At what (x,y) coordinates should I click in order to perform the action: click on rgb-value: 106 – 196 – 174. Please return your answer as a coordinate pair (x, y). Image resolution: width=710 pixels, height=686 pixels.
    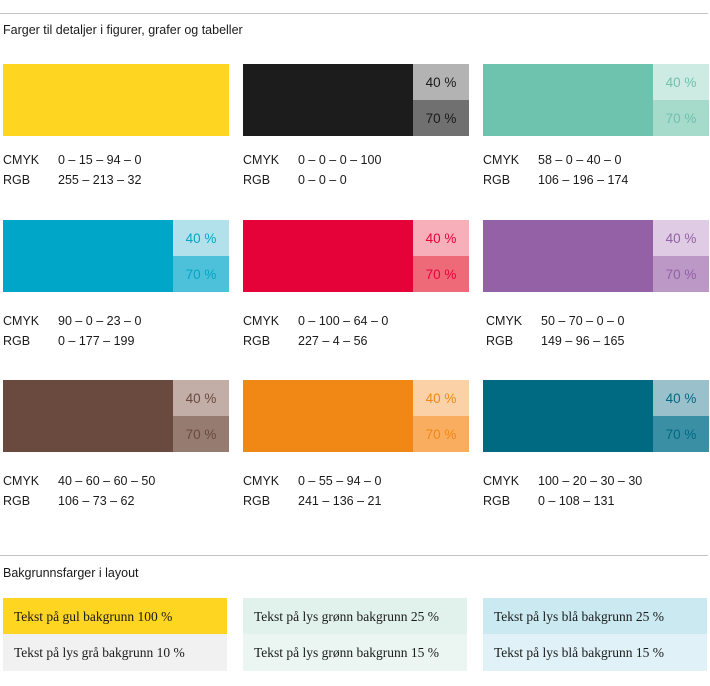
    Looking at the image, I should click on (583, 180).